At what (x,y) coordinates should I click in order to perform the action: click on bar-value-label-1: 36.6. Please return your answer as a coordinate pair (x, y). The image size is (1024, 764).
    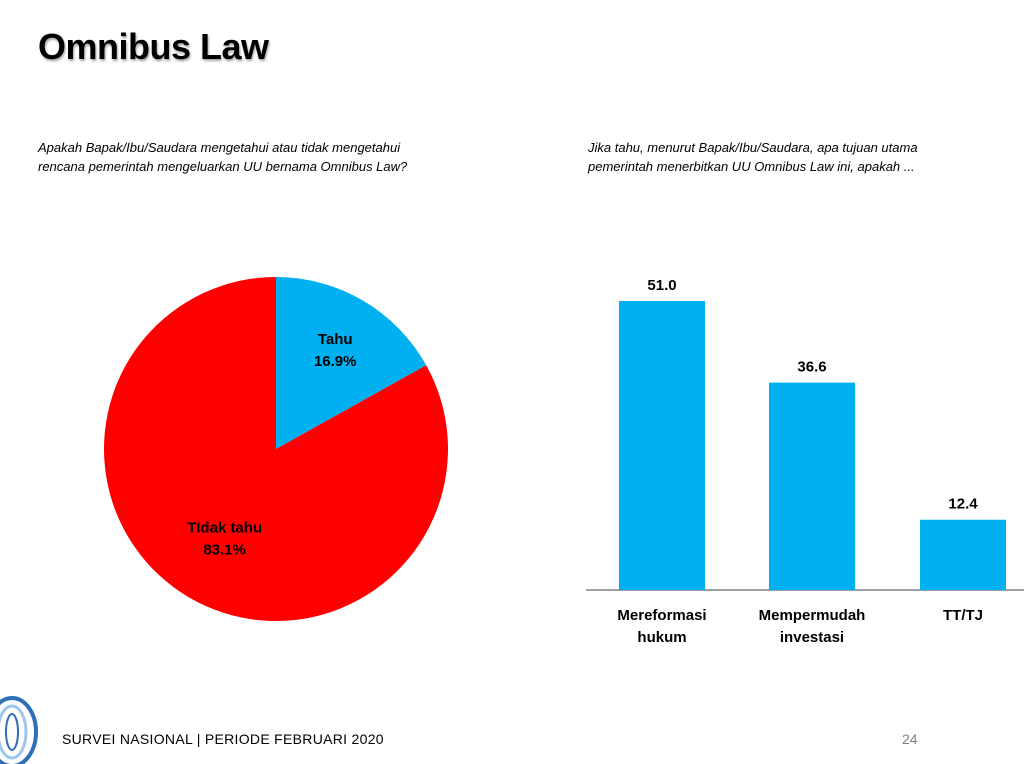
    Looking at the image, I should click on (811, 367).